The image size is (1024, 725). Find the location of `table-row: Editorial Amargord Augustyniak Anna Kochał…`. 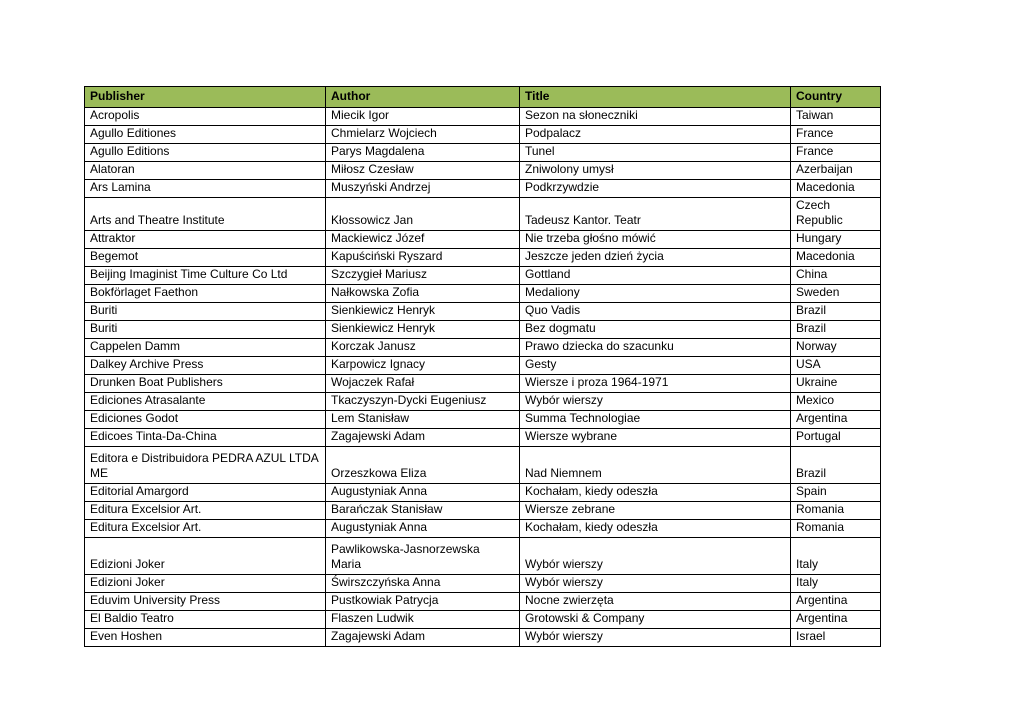

table-row: Editorial Amargord Augustyniak Anna Kochał… is located at coordinates (482, 492).